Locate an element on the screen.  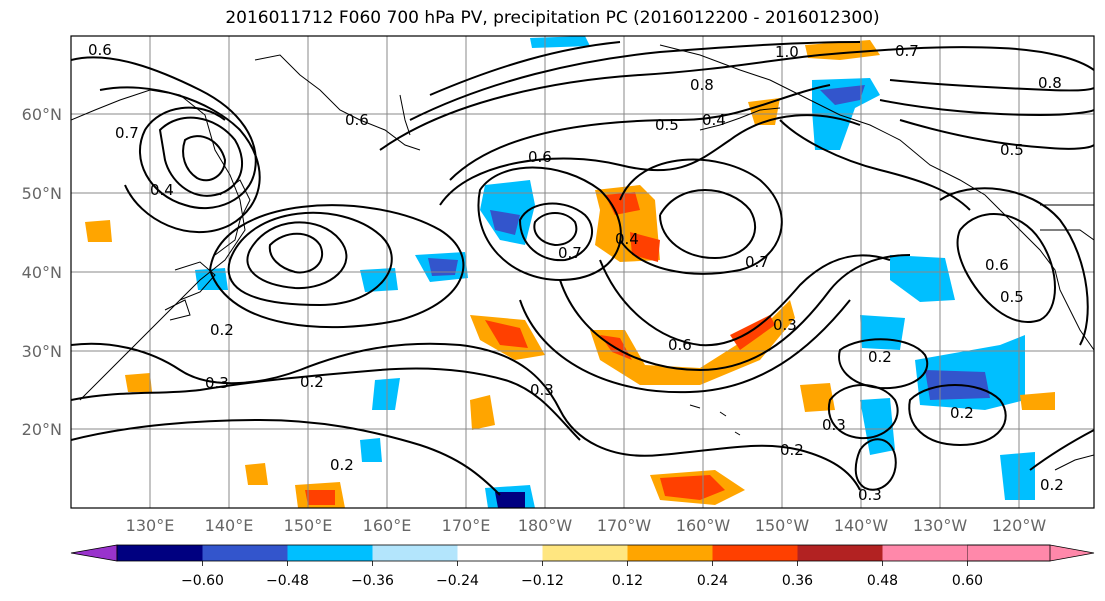
lon-label: 140°E is located at coordinates (229, 525).